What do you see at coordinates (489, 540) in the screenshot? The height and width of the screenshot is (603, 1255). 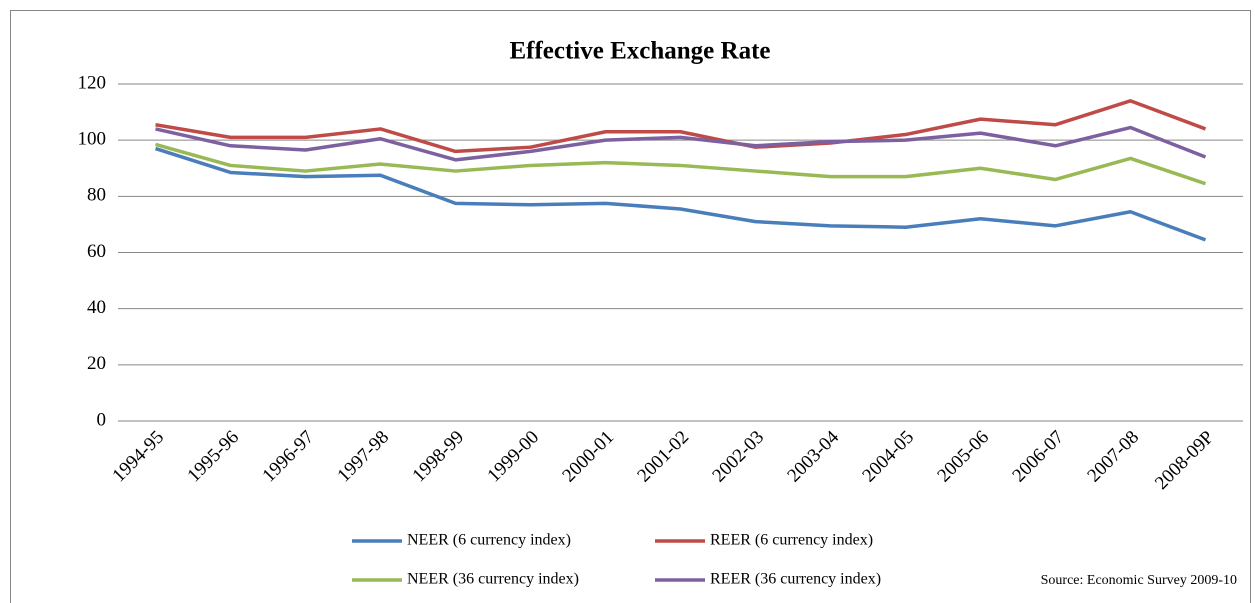 I see `legend-label: NEER (6 currency index)` at bounding box center [489, 540].